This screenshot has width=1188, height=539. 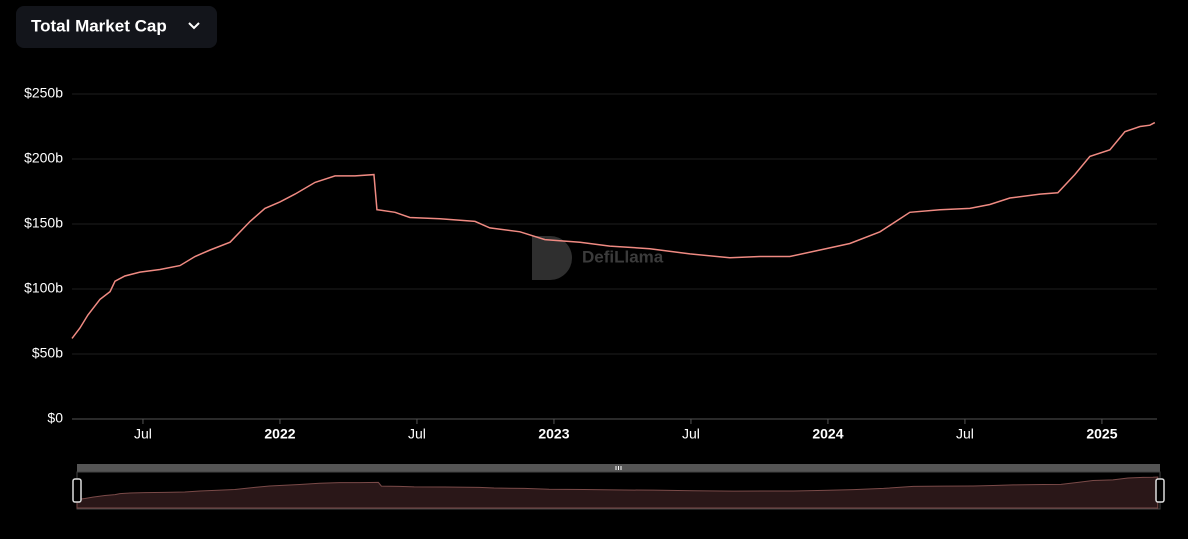 I want to click on y-tick-label: $50b, so click(x=47, y=353).